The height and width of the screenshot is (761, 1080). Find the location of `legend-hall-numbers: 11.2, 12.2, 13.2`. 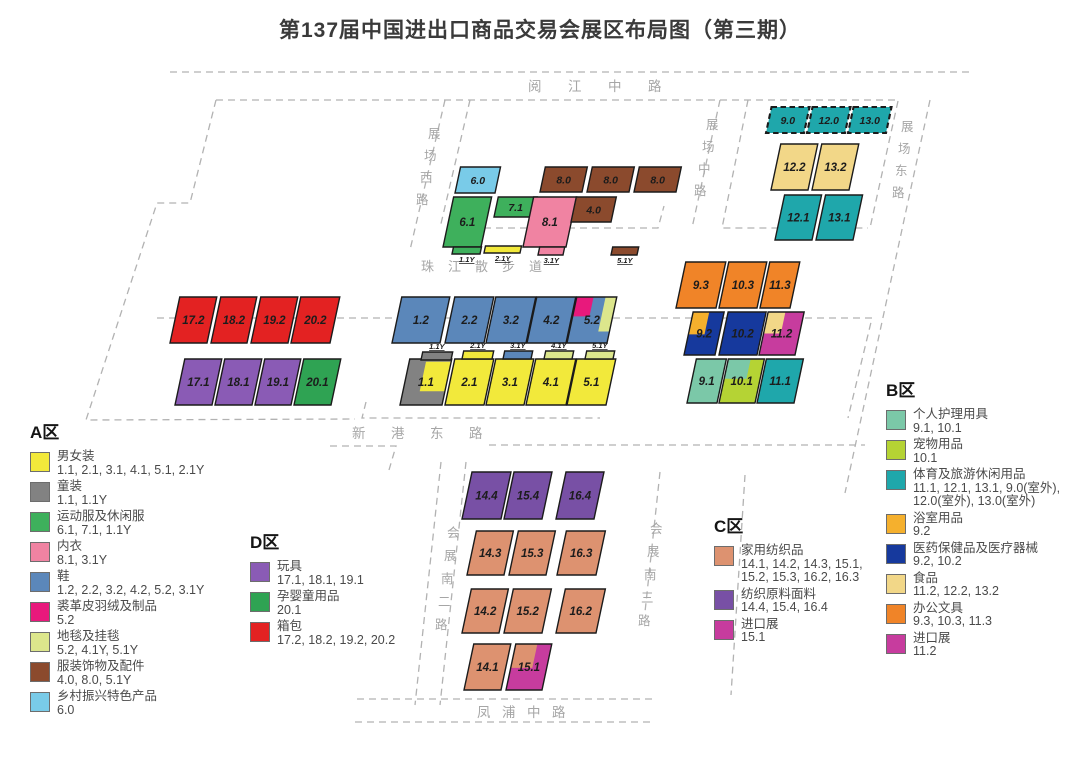

legend-hall-numbers: 11.2, 12.2, 13.2 is located at coordinates (956, 591).